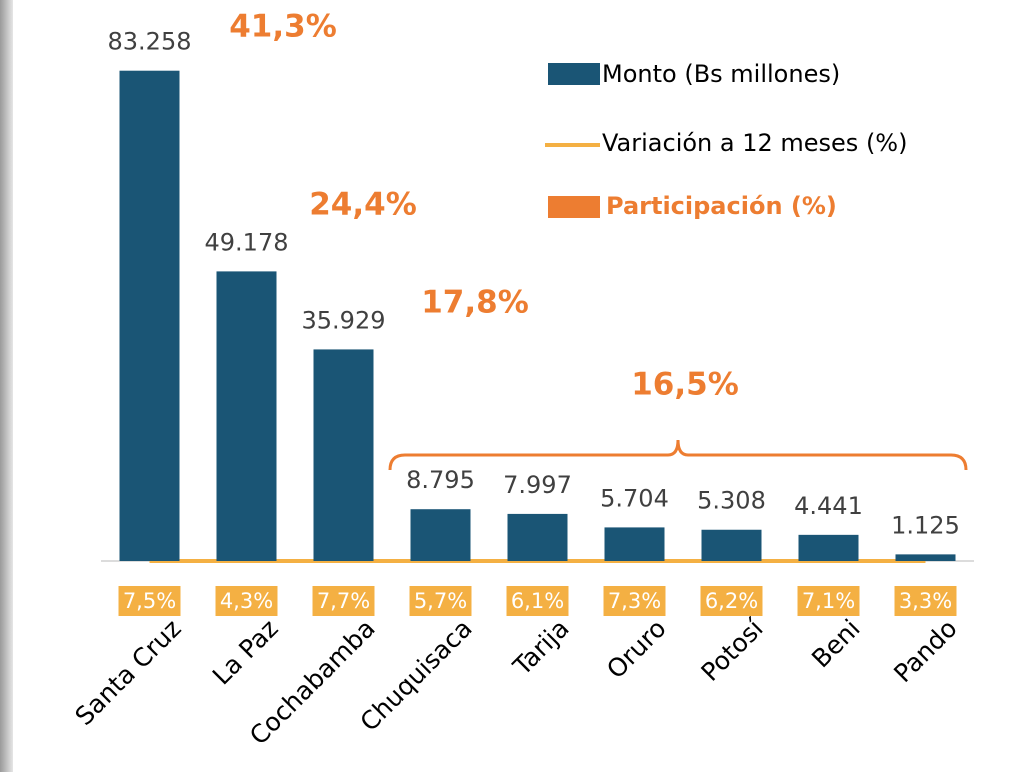 This screenshot has width=1009, height=772. Describe the element at coordinates (475, 303) in the screenshot. I see `participation-label: 17,8%` at that location.